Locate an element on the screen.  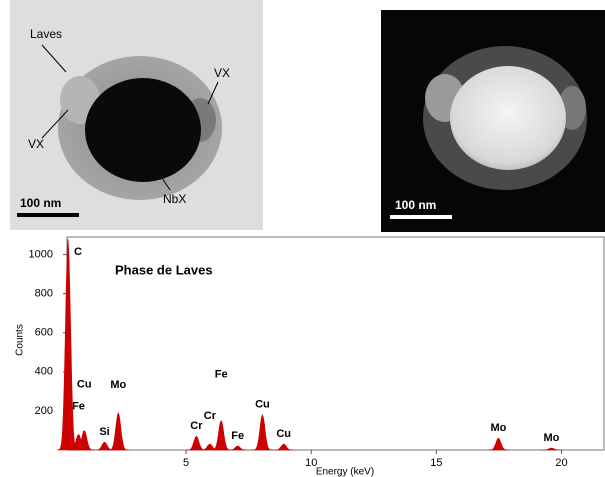
y-tick-label: 600 is located at coordinates (44, 333).